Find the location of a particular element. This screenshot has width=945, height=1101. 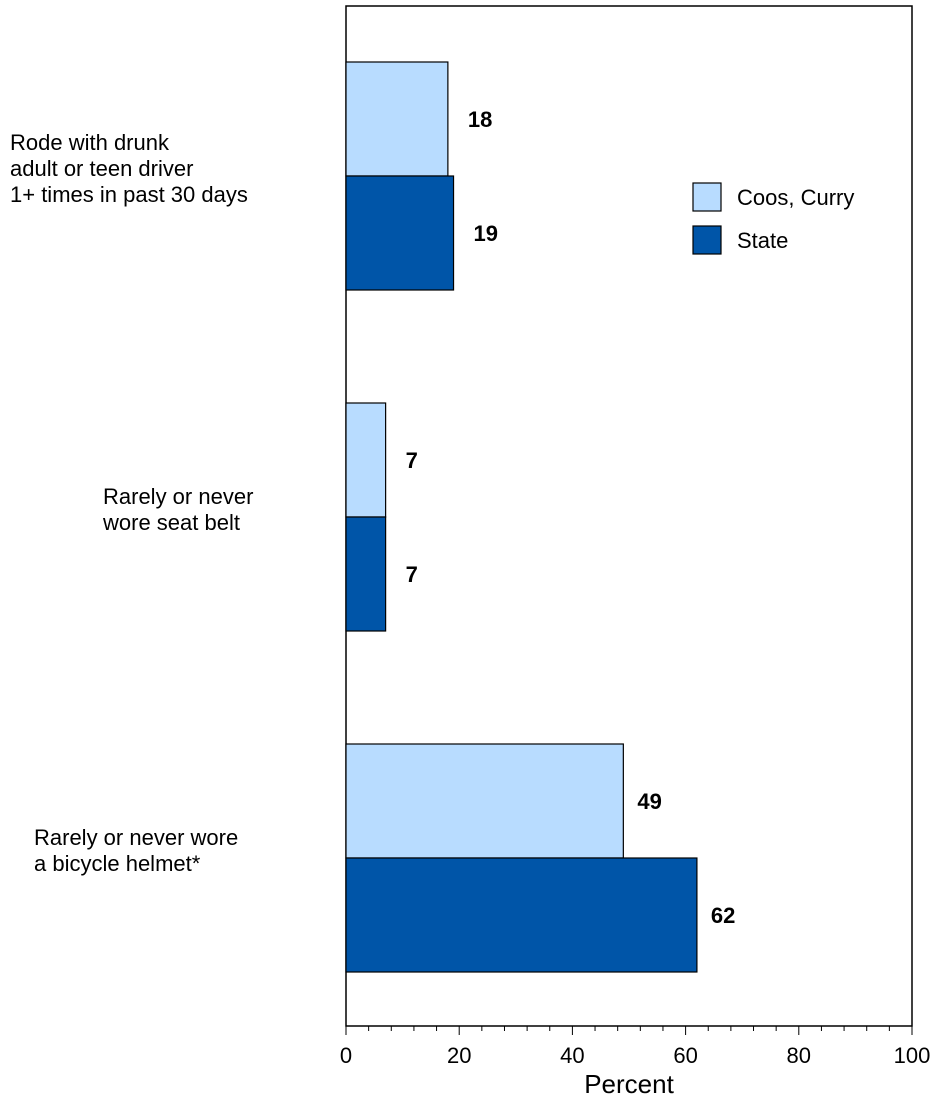

category-label-line: Rode with drunk is located at coordinates (90, 142).